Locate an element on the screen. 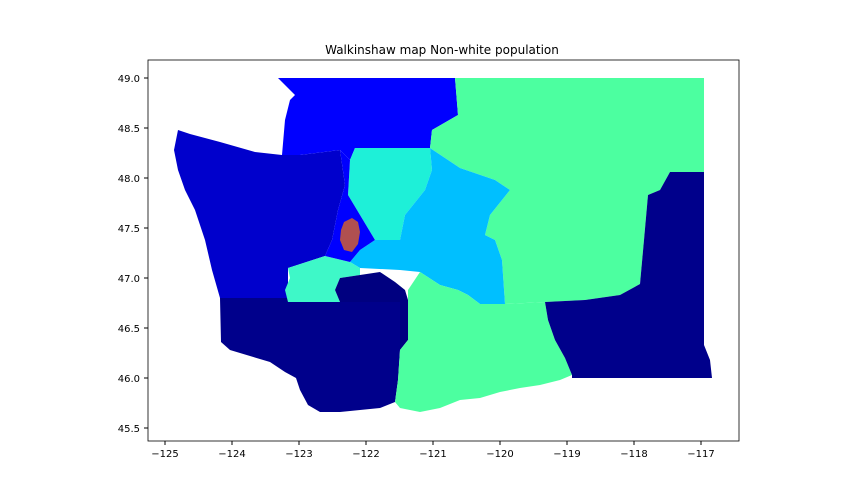  region-seattle is located at coordinates (350, 235).